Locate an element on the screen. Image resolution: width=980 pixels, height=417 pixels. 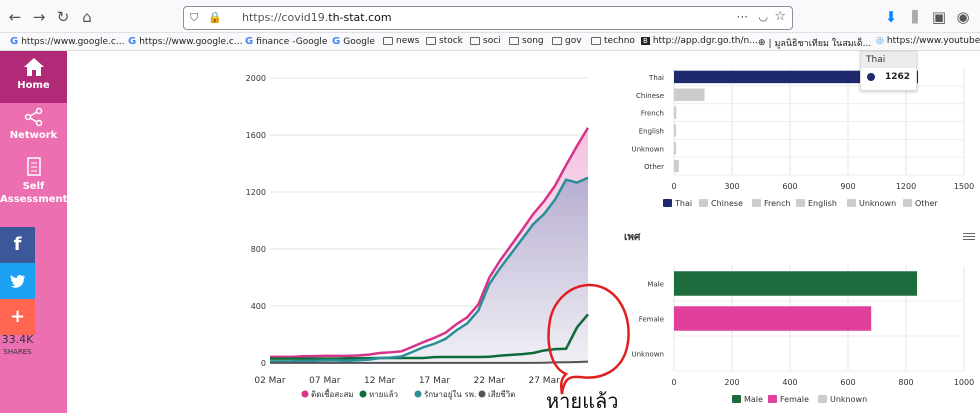
legend-label: เสียชีวิต is located at coordinates (501, 394).